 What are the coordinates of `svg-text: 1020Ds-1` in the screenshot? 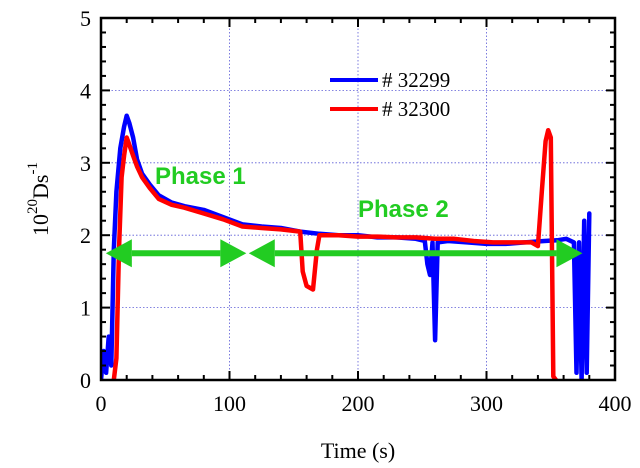 It's located at (39, 199).